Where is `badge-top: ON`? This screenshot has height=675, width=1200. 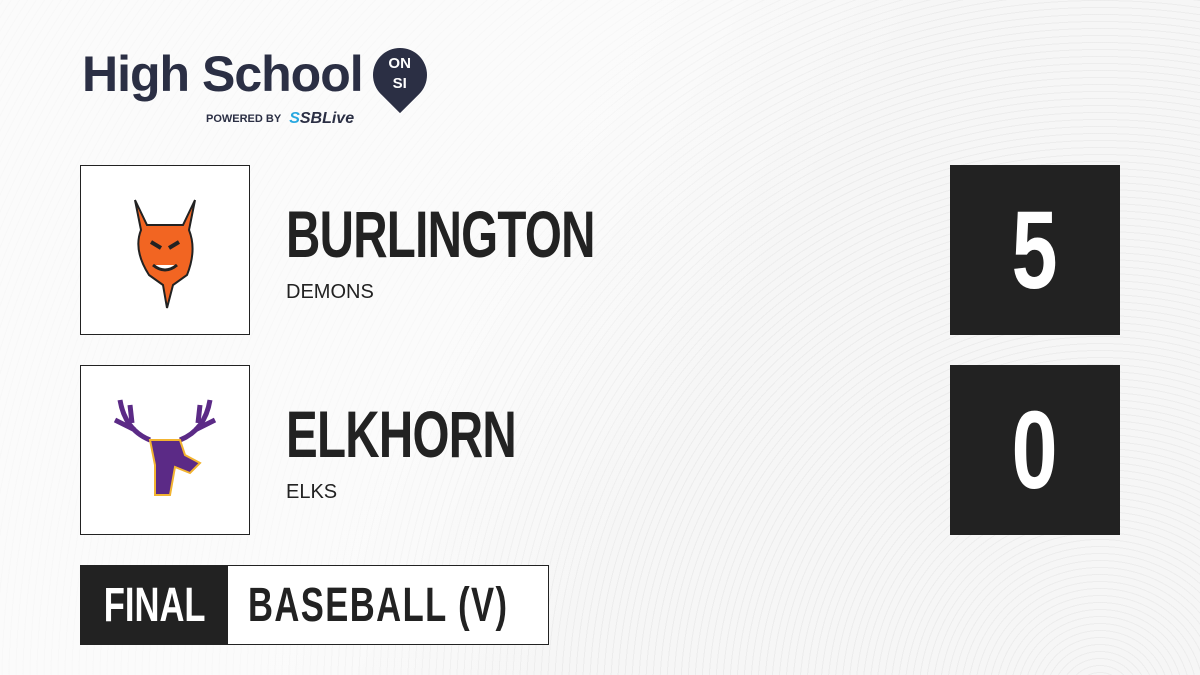 badge-top: ON is located at coordinates (399, 63).